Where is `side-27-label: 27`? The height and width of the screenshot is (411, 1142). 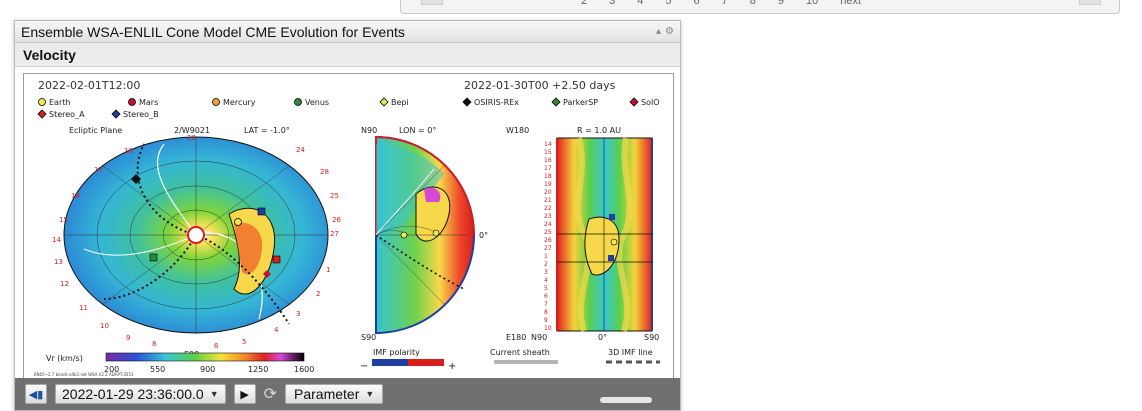 side-27-label: 27 is located at coordinates (334, 234).